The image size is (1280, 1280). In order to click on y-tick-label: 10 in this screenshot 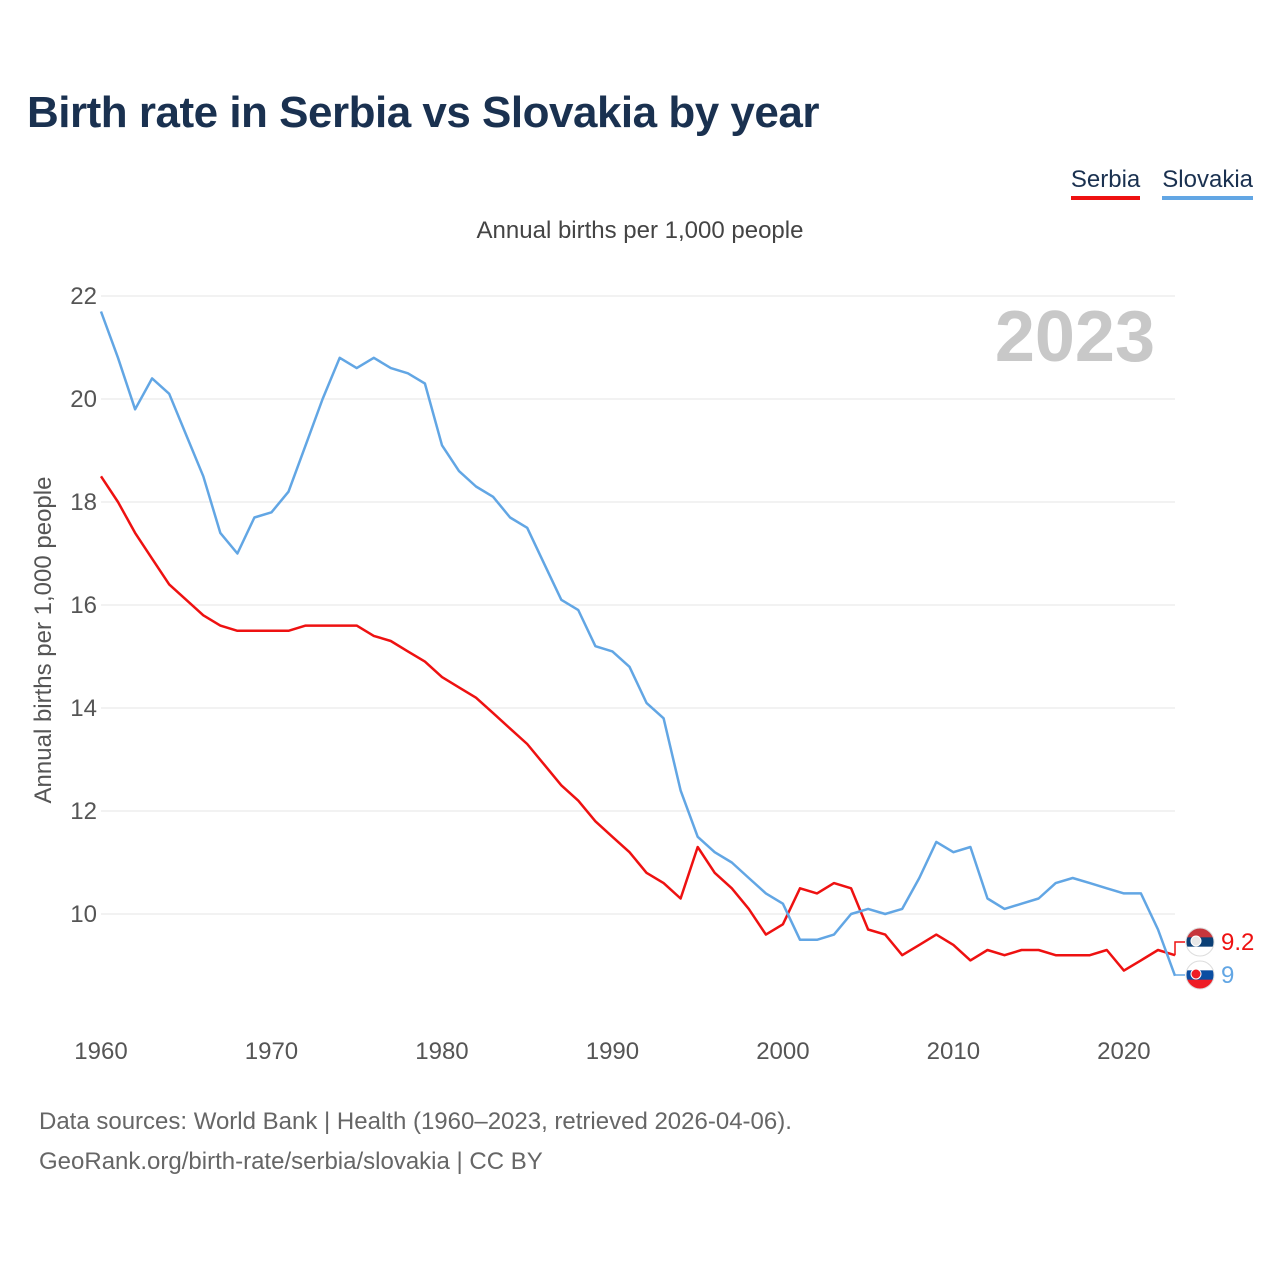, I will do `click(83, 914)`.